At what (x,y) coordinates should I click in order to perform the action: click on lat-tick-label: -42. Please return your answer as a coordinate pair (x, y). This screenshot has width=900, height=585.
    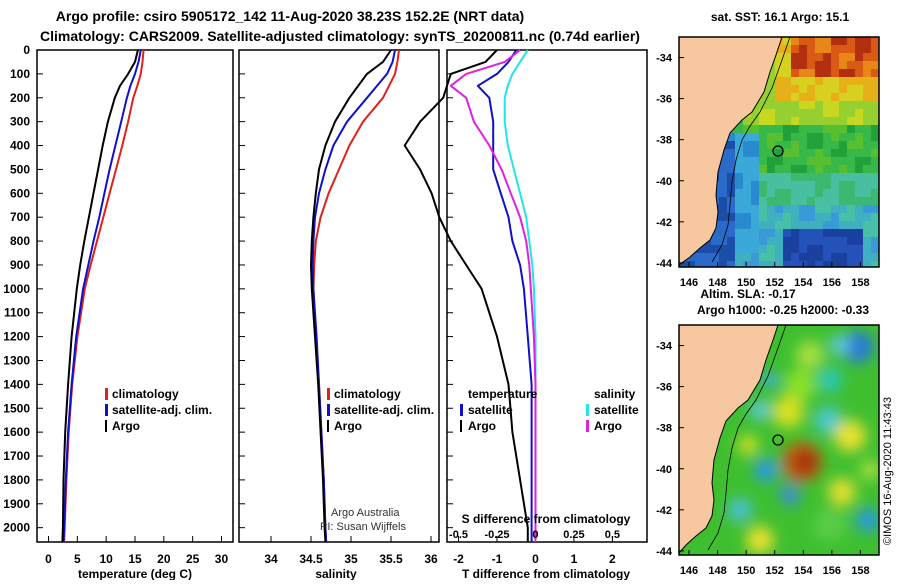
    Looking at the image, I should click on (664, 223).